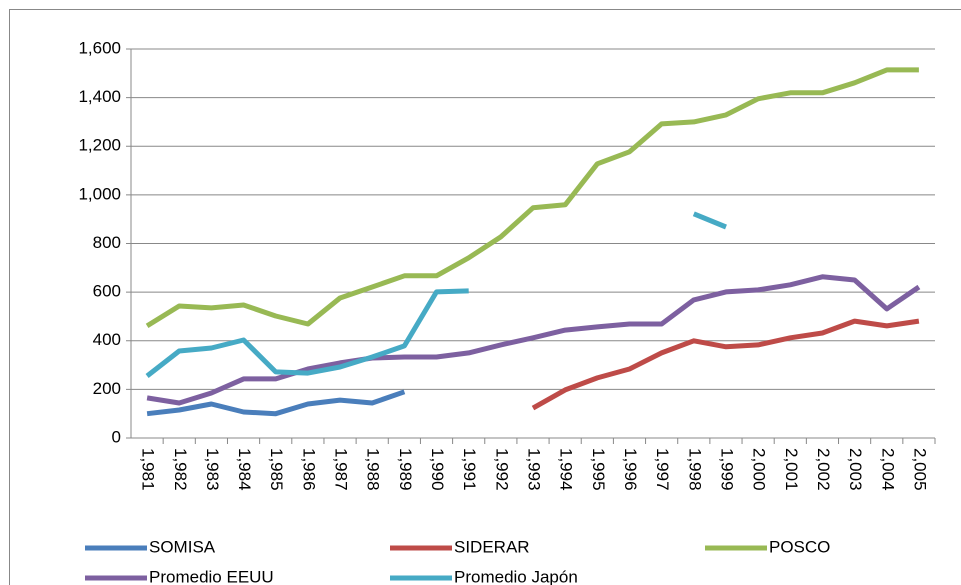  Describe the element at coordinates (799, 546) in the screenshot. I see `legend-label: POSCO` at that location.